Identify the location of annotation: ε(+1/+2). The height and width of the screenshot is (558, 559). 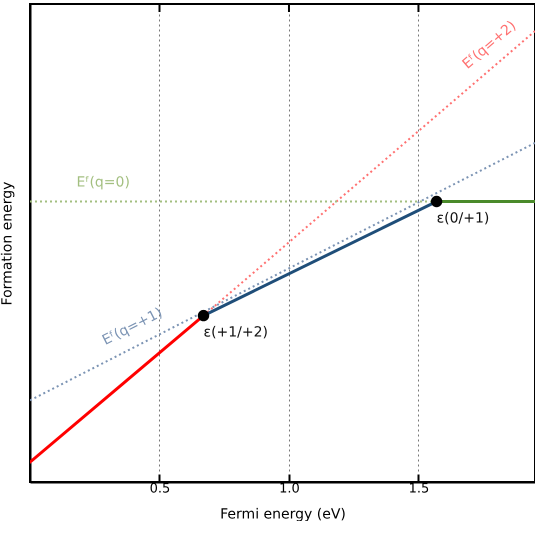
(236, 332).